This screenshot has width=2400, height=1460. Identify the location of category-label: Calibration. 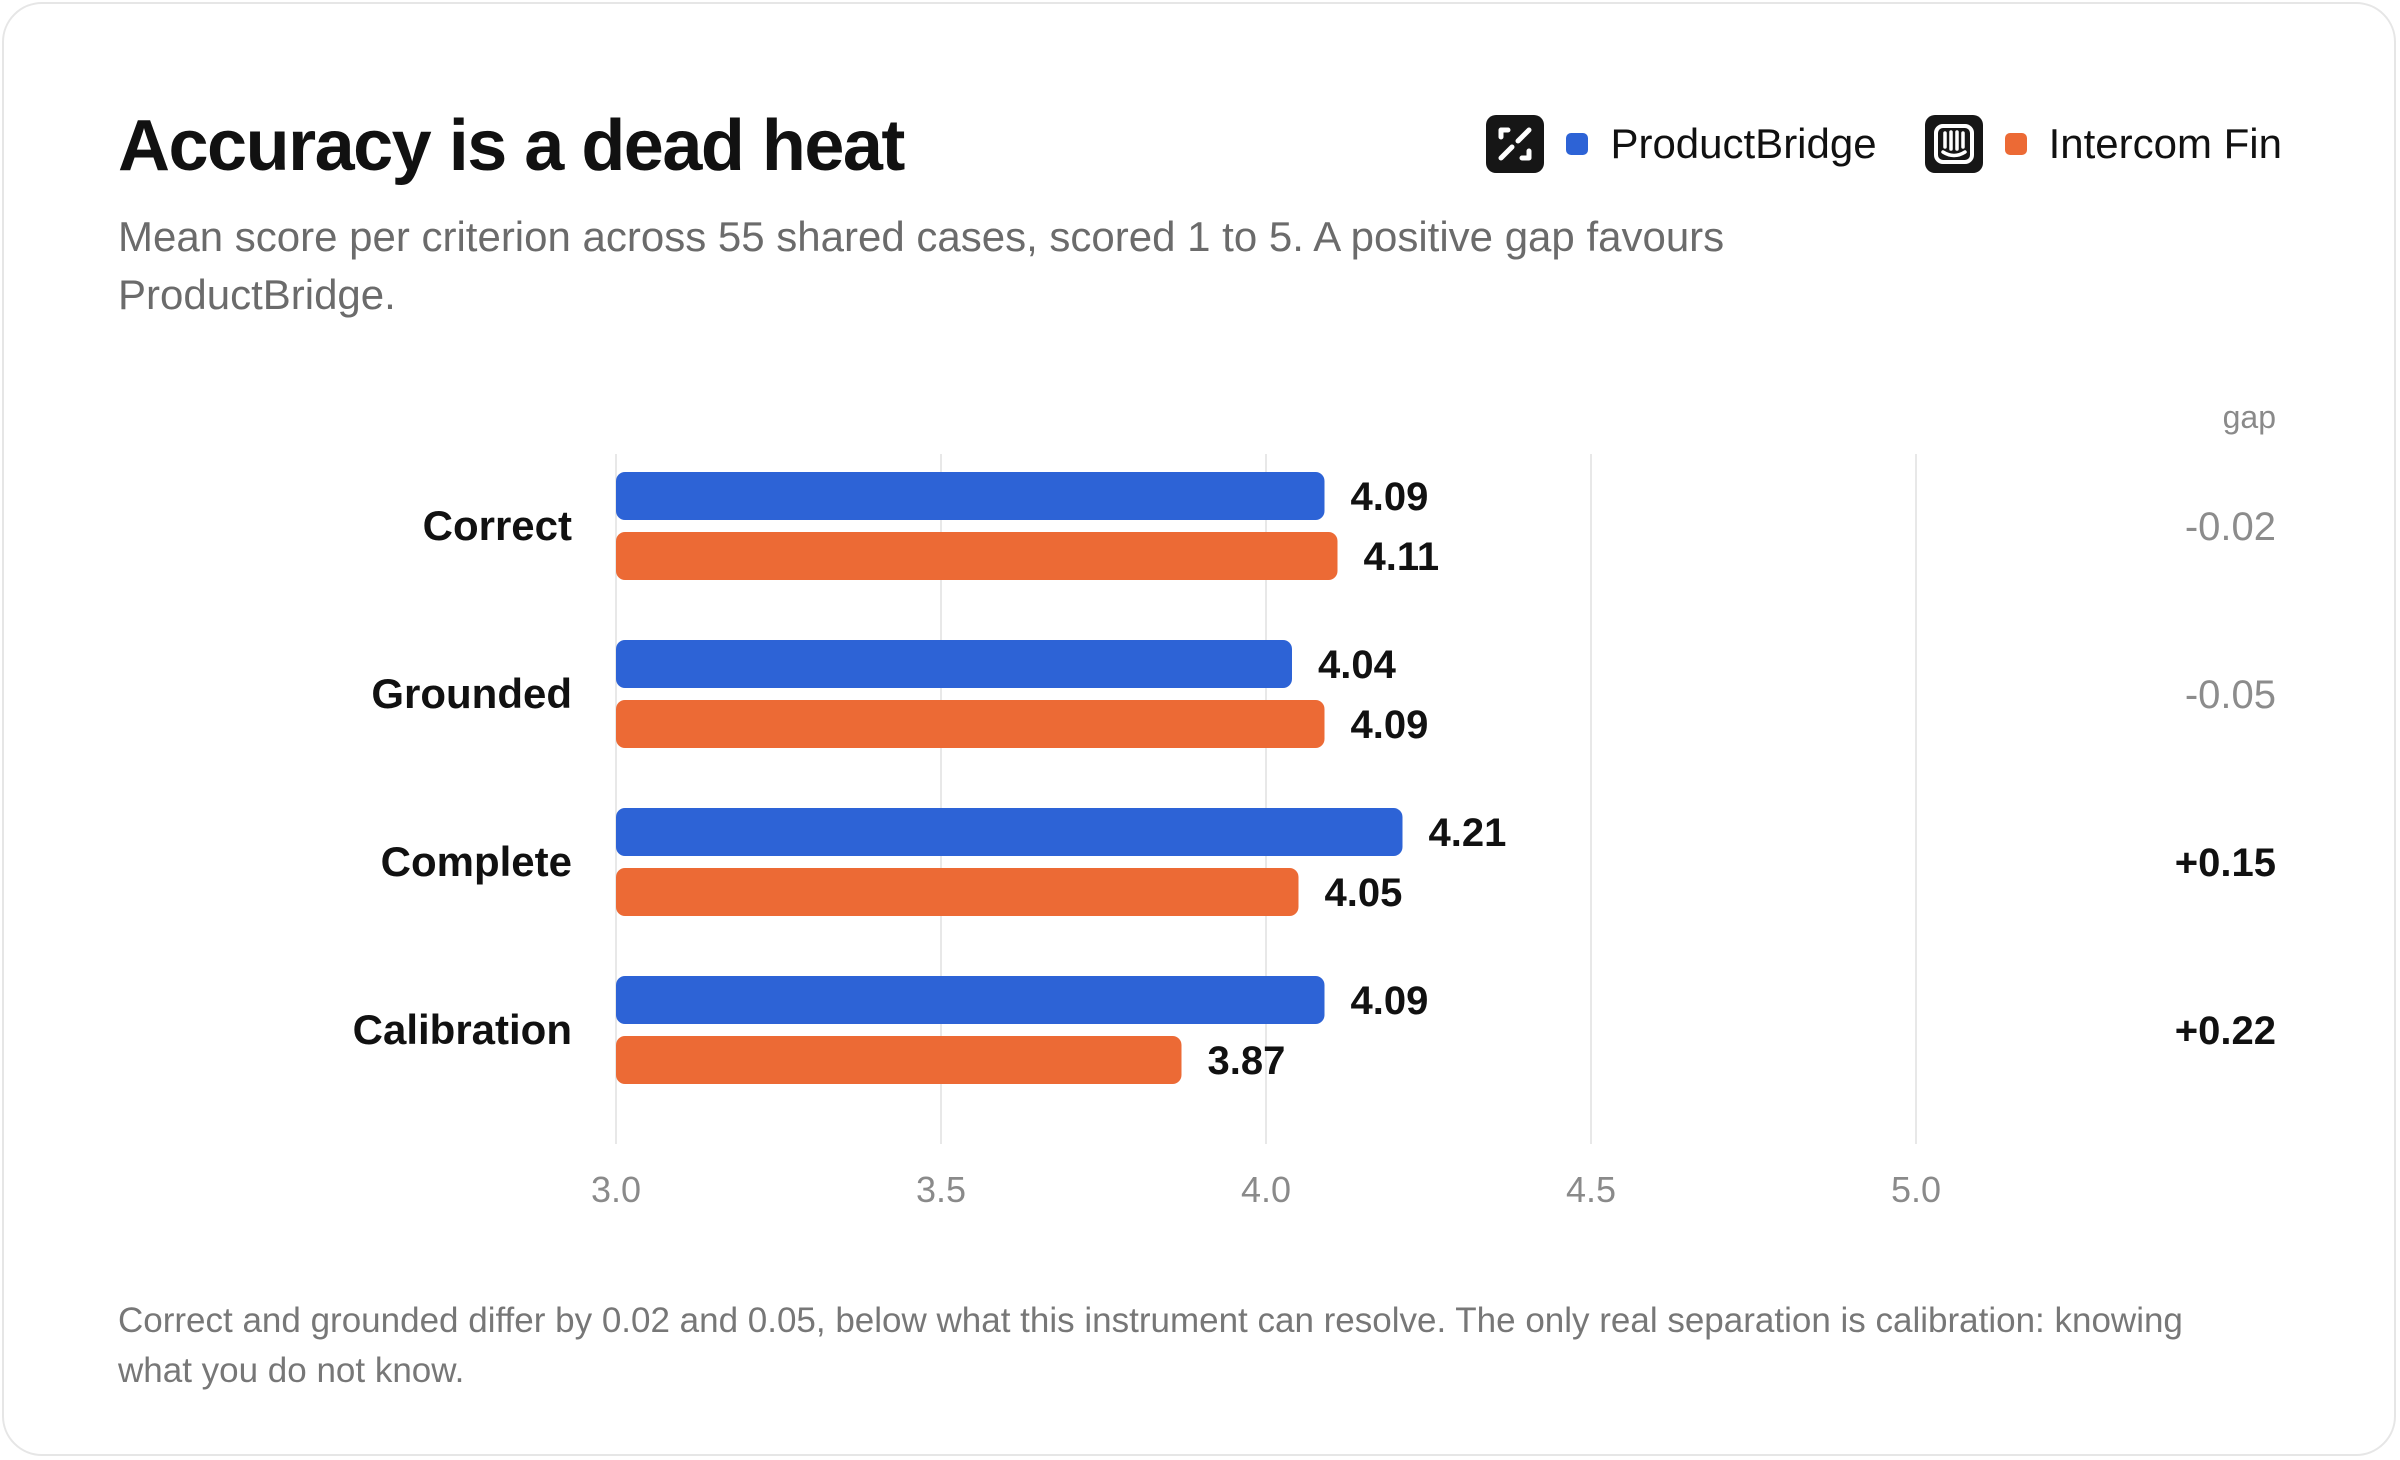
(462, 1029).